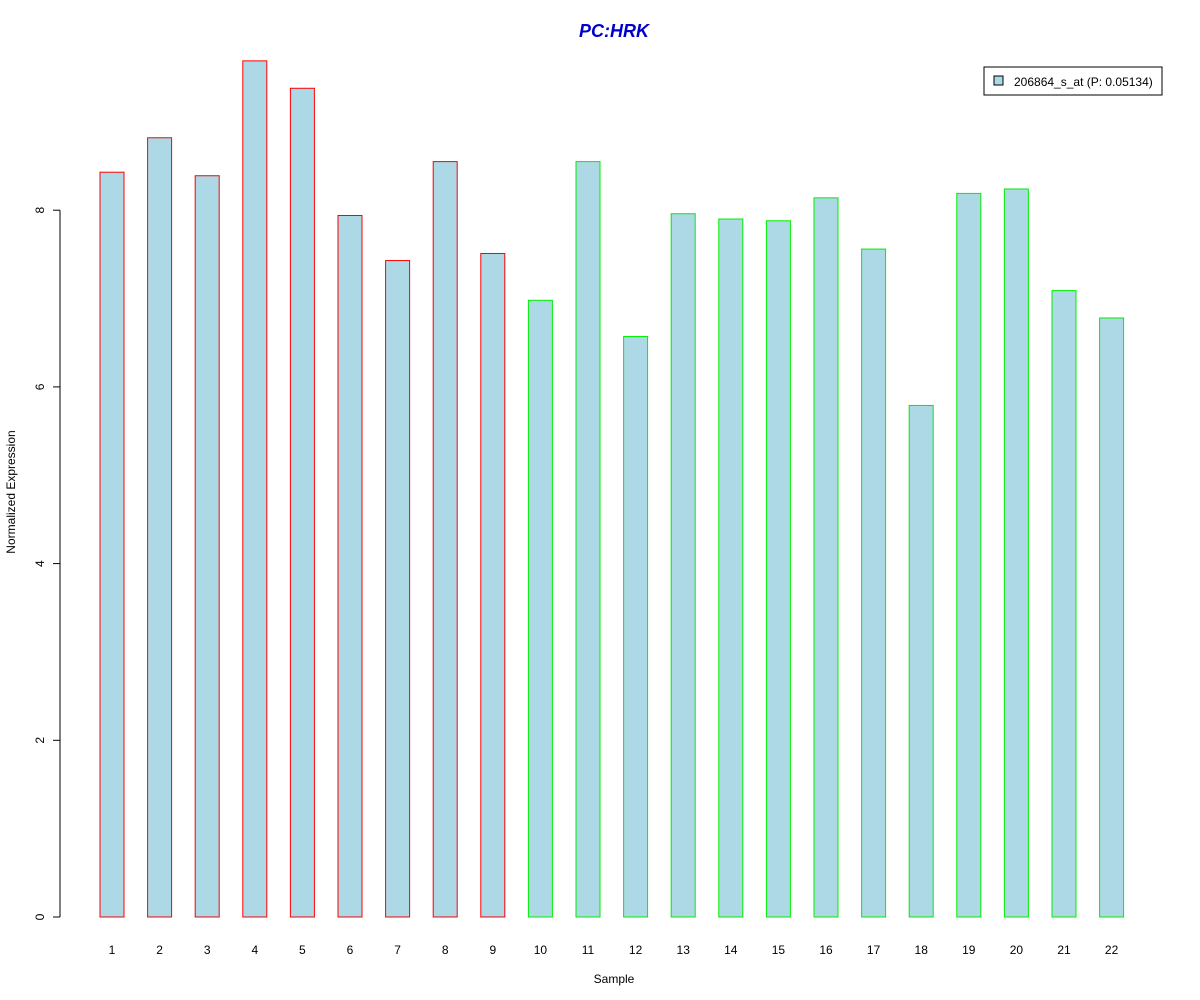  Describe the element at coordinates (40, 210) in the screenshot. I see `y-tick-label: 8` at that location.